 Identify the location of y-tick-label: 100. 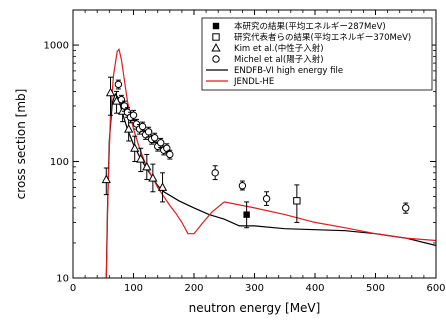
(59, 162).